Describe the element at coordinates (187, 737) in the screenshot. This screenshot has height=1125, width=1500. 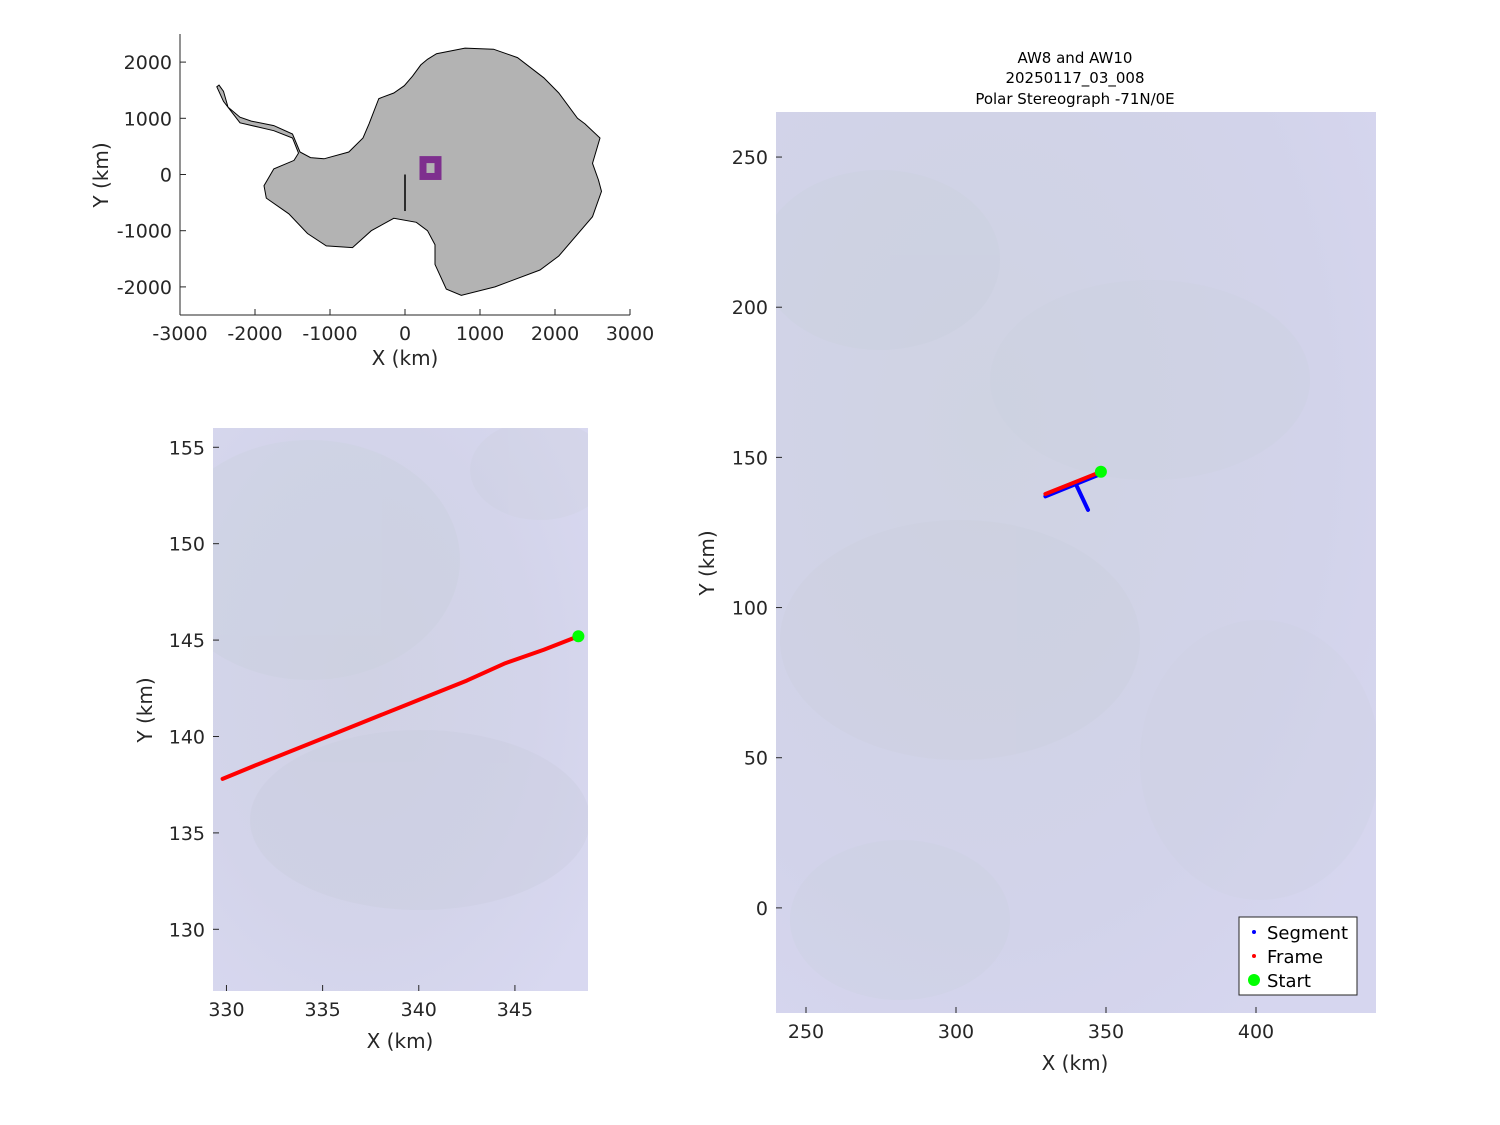
I see `zoom-y-tick-label: 140` at that location.